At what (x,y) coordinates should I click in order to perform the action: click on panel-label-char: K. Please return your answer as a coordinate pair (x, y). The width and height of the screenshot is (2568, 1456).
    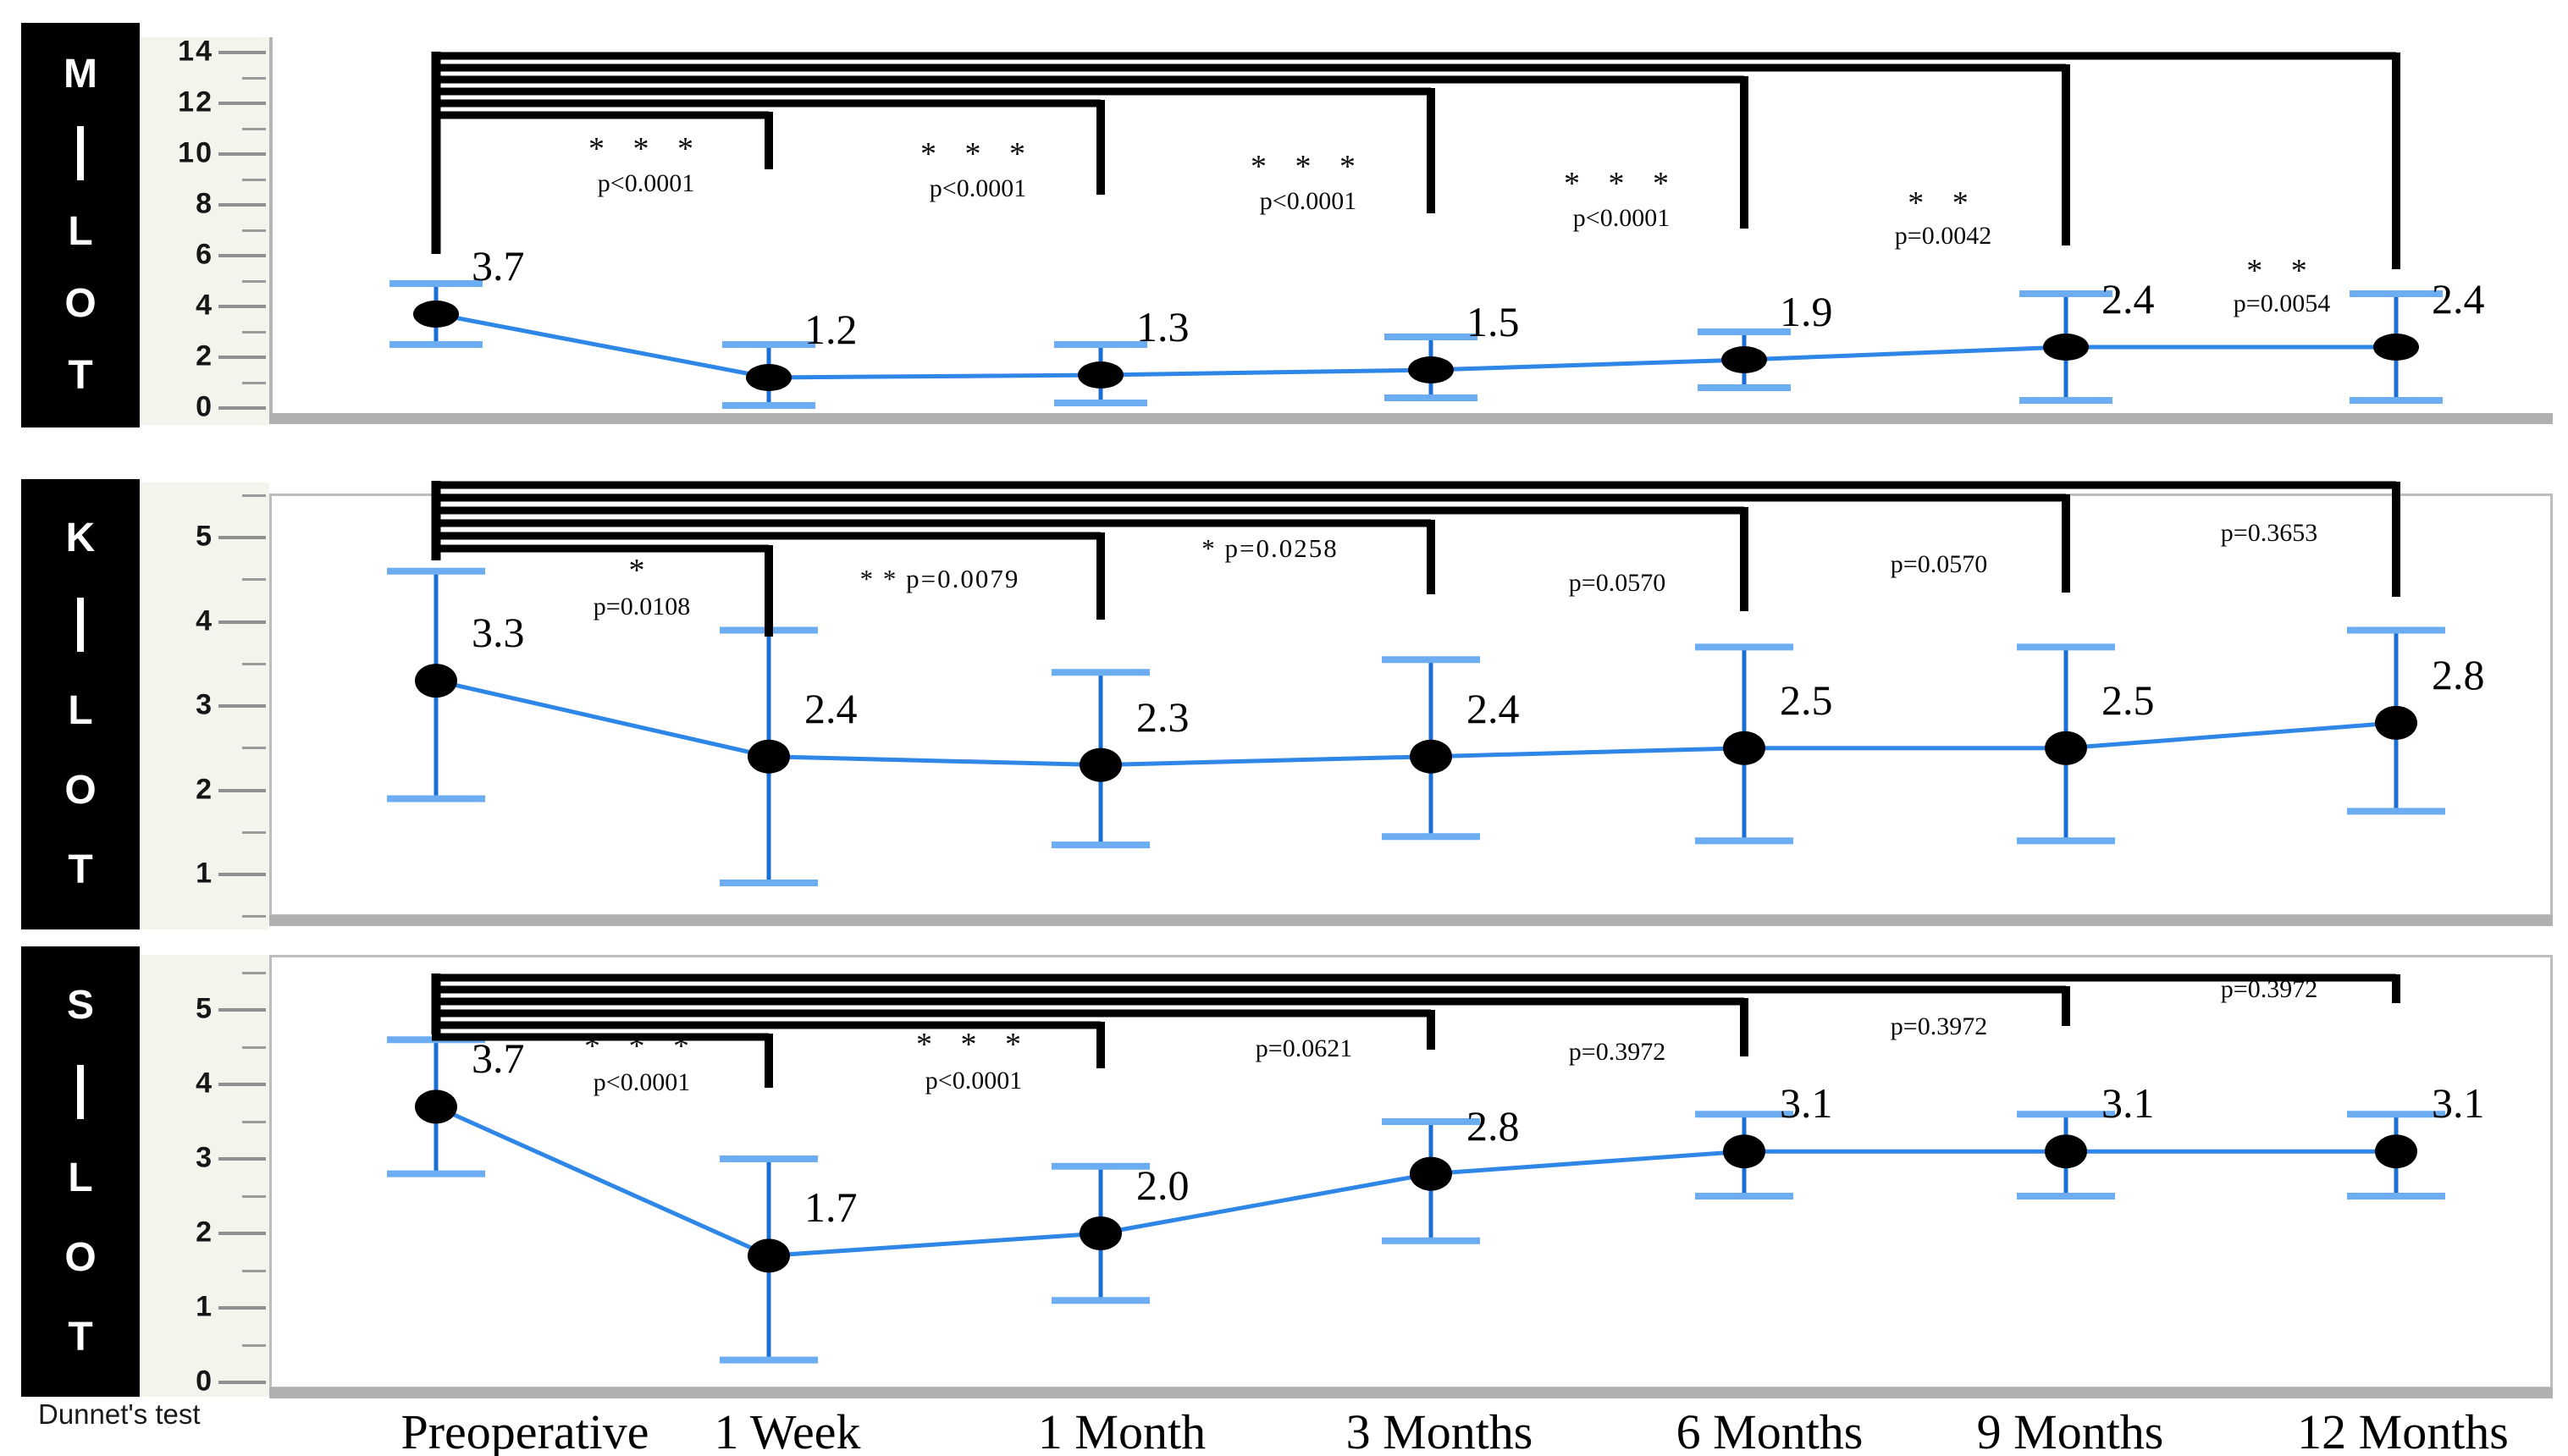
    Looking at the image, I should click on (80, 538).